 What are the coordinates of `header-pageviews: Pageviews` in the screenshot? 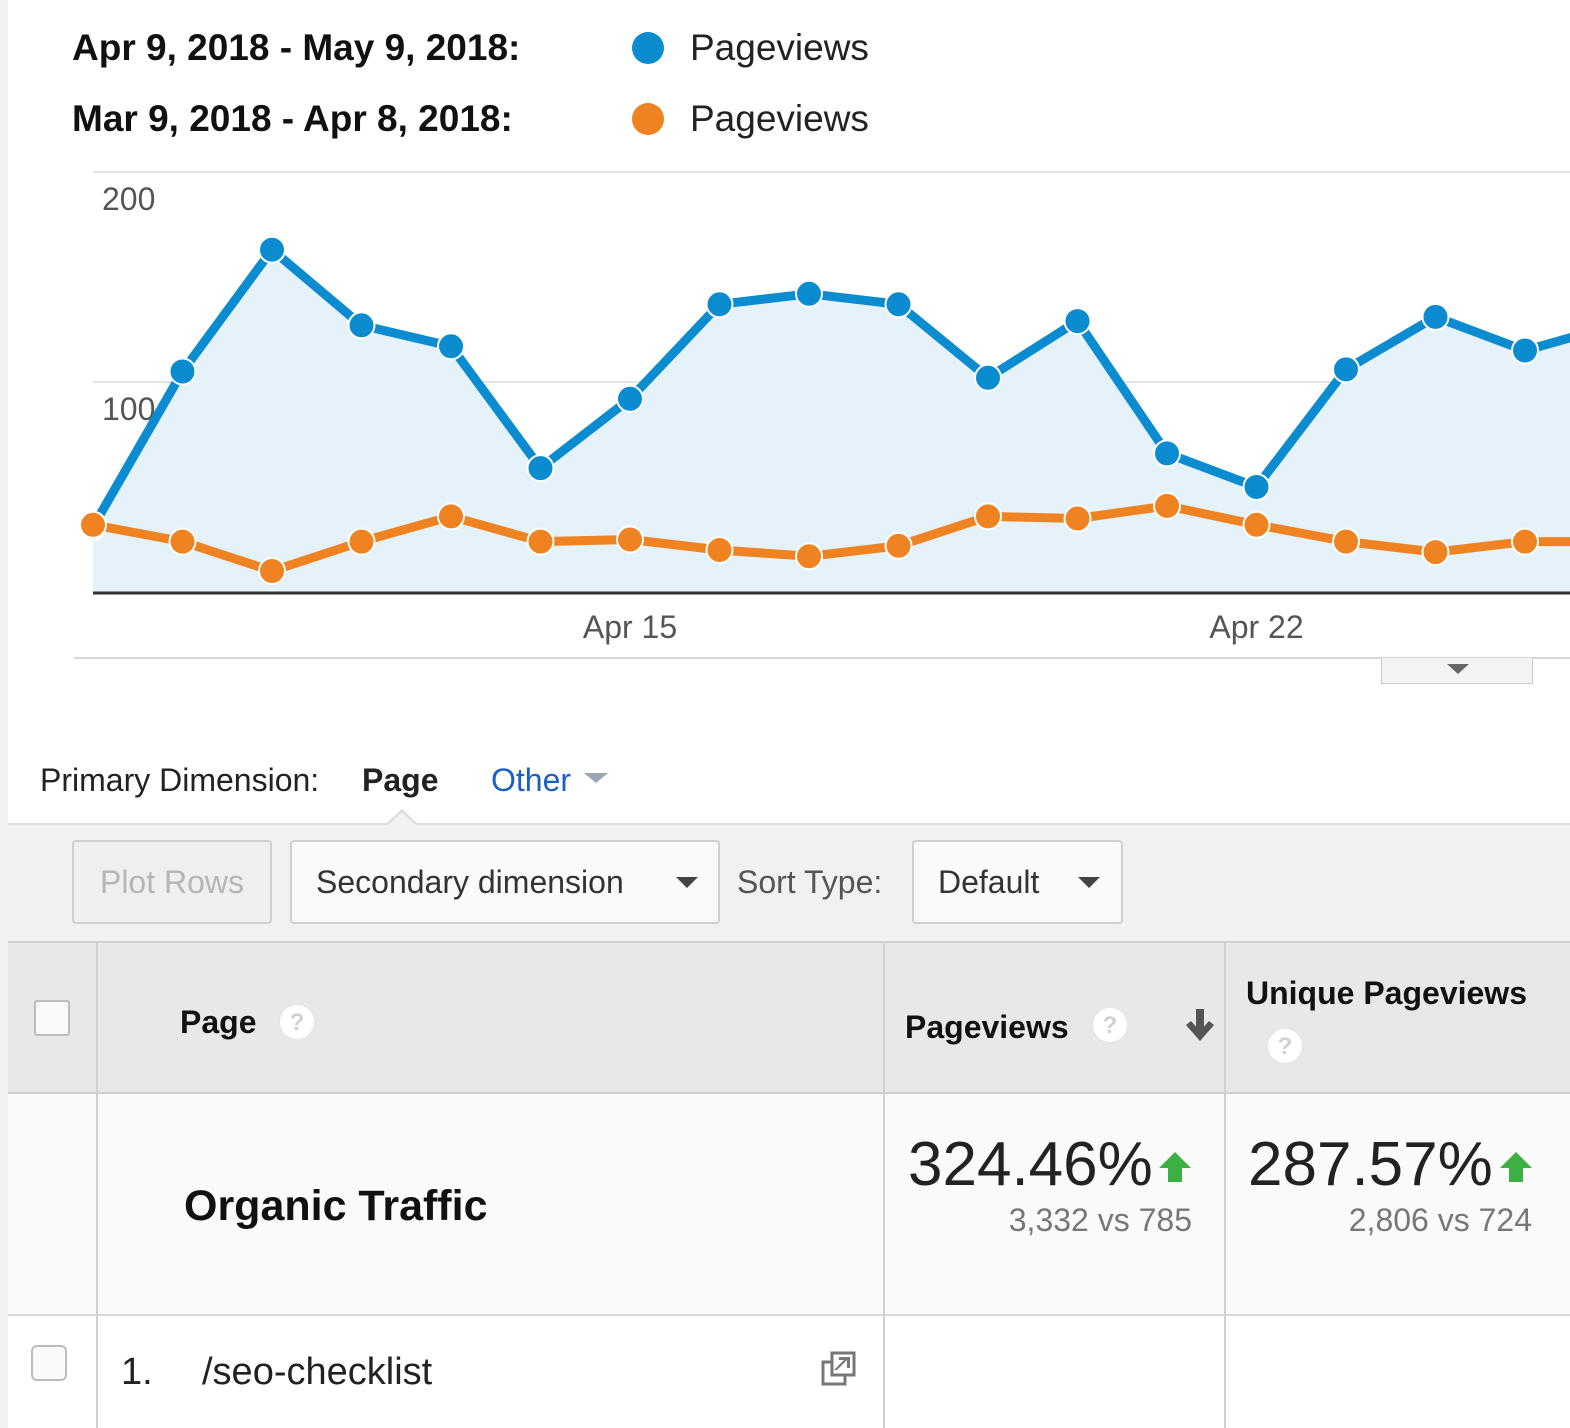 It's located at (987, 1027).